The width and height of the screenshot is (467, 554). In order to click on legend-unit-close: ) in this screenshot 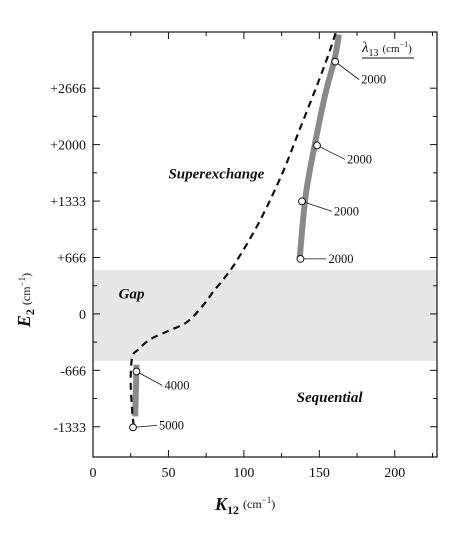, I will do `click(410, 49)`.